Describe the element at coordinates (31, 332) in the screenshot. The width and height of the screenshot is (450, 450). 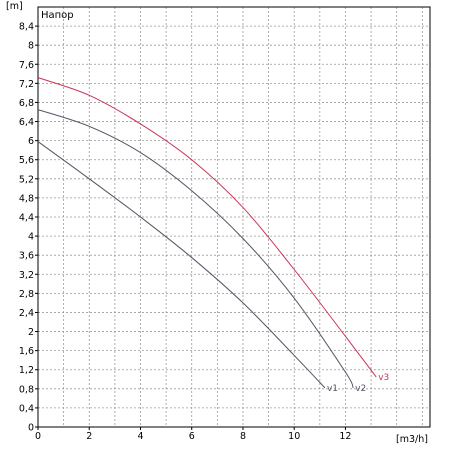
I see `y-tick-label: 2` at that location.